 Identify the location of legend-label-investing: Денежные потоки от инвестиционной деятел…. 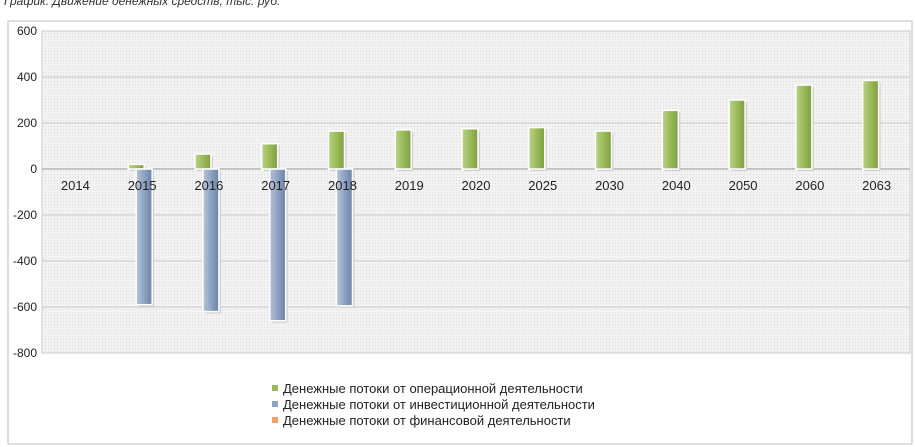
(439, 404).